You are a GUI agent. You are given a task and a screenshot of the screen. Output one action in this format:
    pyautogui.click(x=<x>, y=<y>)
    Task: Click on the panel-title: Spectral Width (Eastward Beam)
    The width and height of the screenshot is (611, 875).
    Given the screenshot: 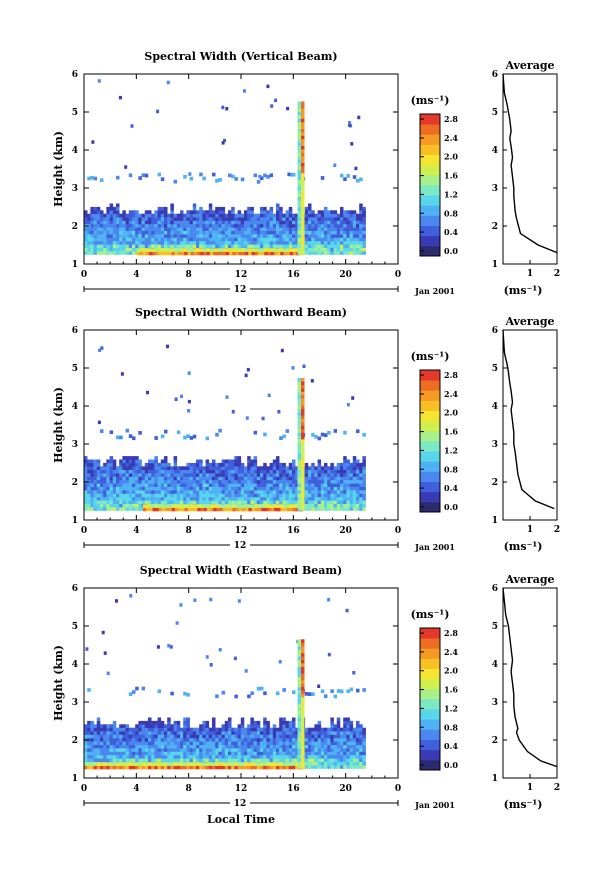 What is the action you would take?
    pyautogui.click(x=241, y=570)
    